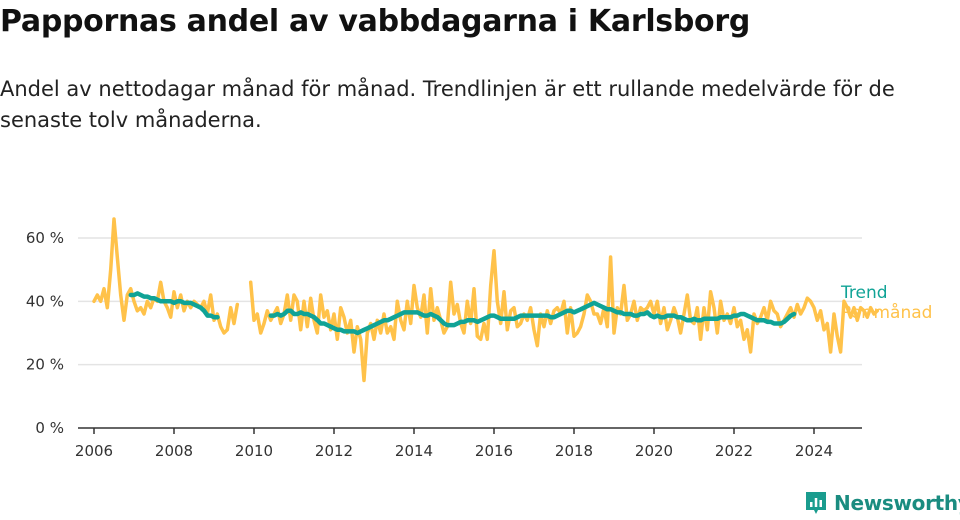  Describe the element at coordinates (174, 451) in the screenshot. I see `x-tick-label: 2008` at that location.